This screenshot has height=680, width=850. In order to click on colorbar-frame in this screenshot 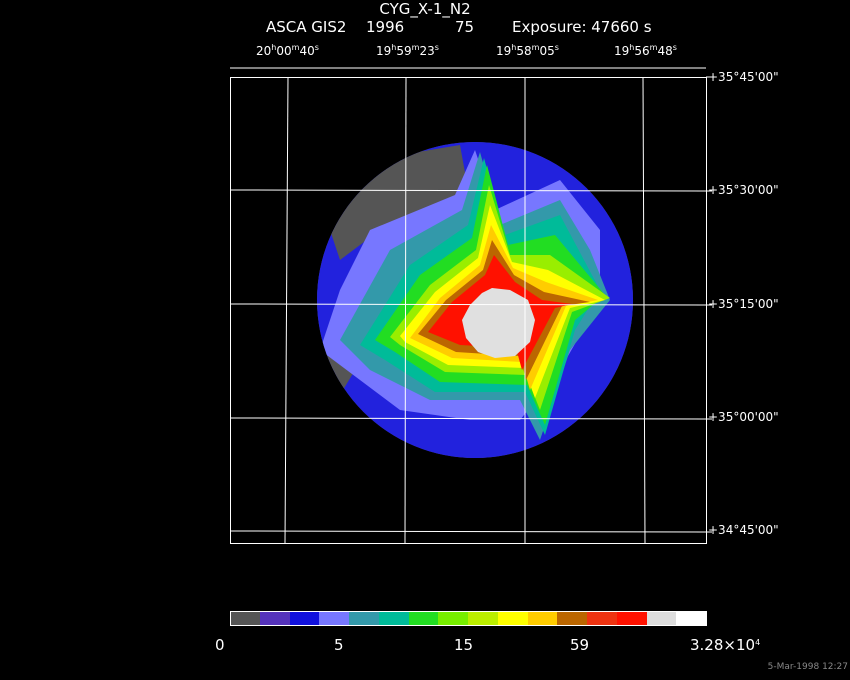, I will do `click(468, 618)`.